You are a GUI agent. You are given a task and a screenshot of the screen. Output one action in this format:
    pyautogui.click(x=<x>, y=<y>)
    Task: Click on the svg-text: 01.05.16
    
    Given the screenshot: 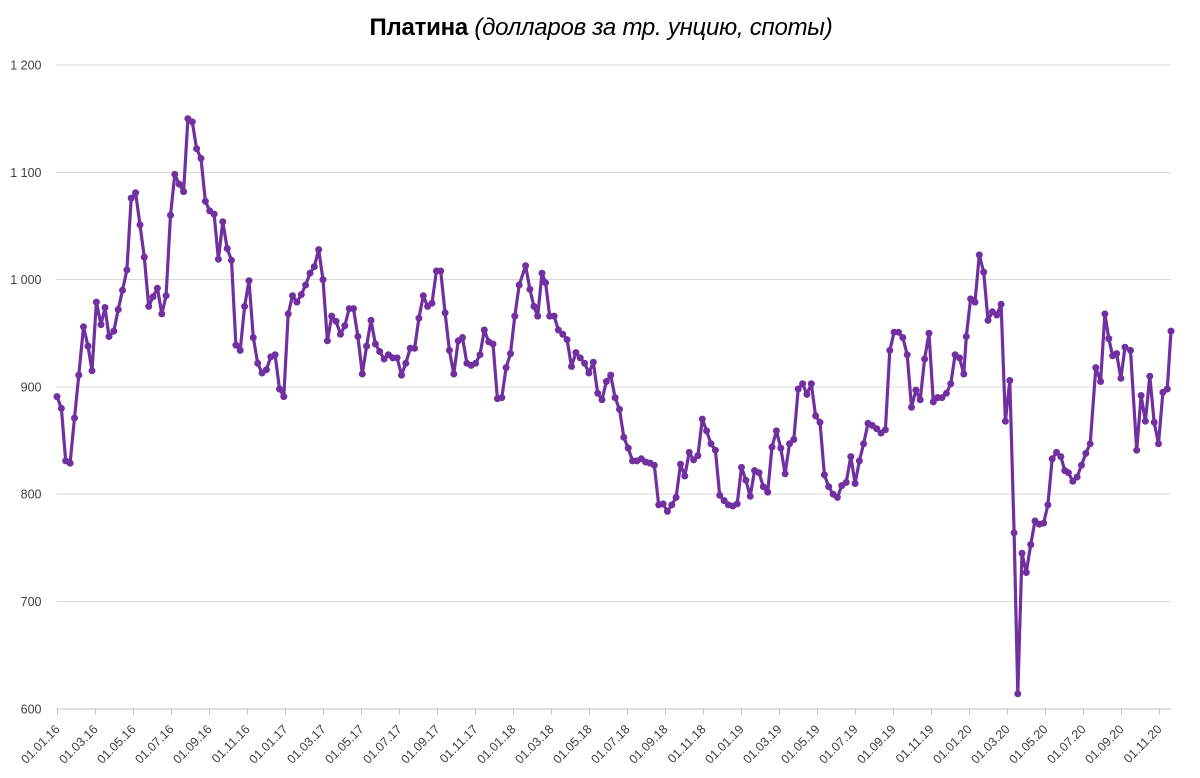 What is the action you would take?
    pyautogui.click(x=116, y=744)
    